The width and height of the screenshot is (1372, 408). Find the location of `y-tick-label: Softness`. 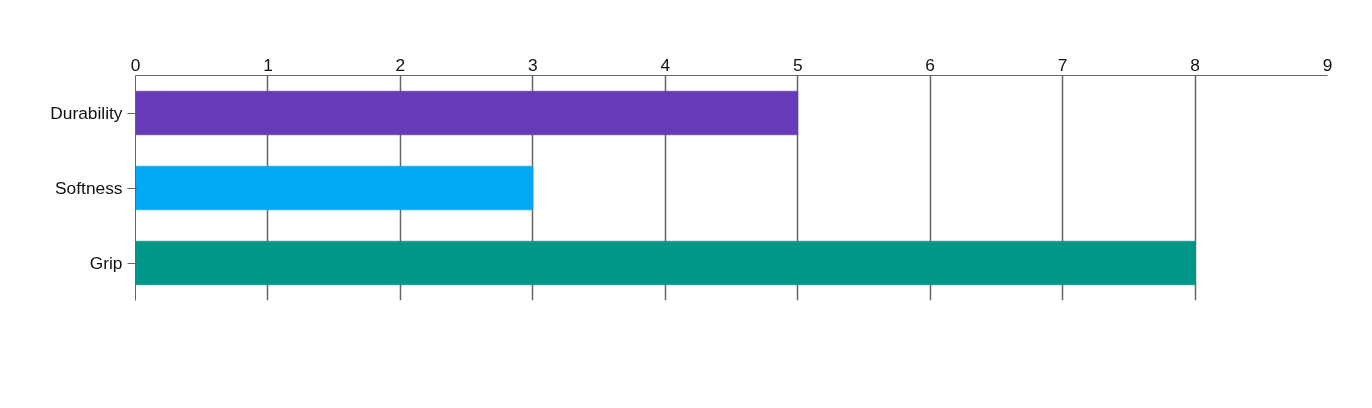

y-tick-label: Softness is located at coordinates (89, 188).